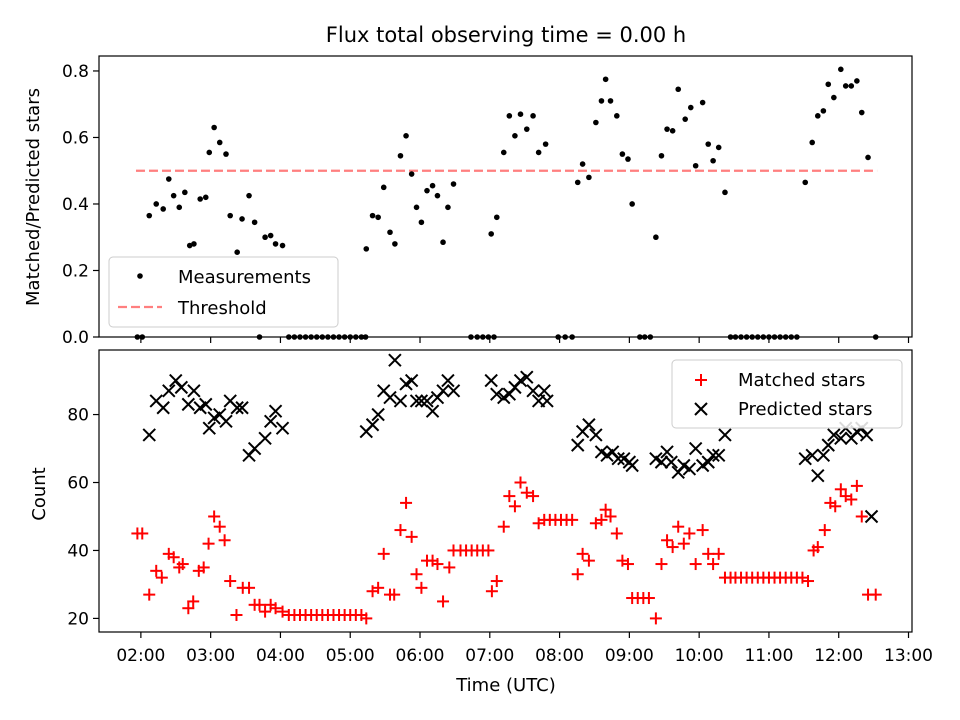 The image size is (960, 720). Describe the element at coordinates (280, 656) in the screenshot. I see `x-tick-label: 04:00` at that location.